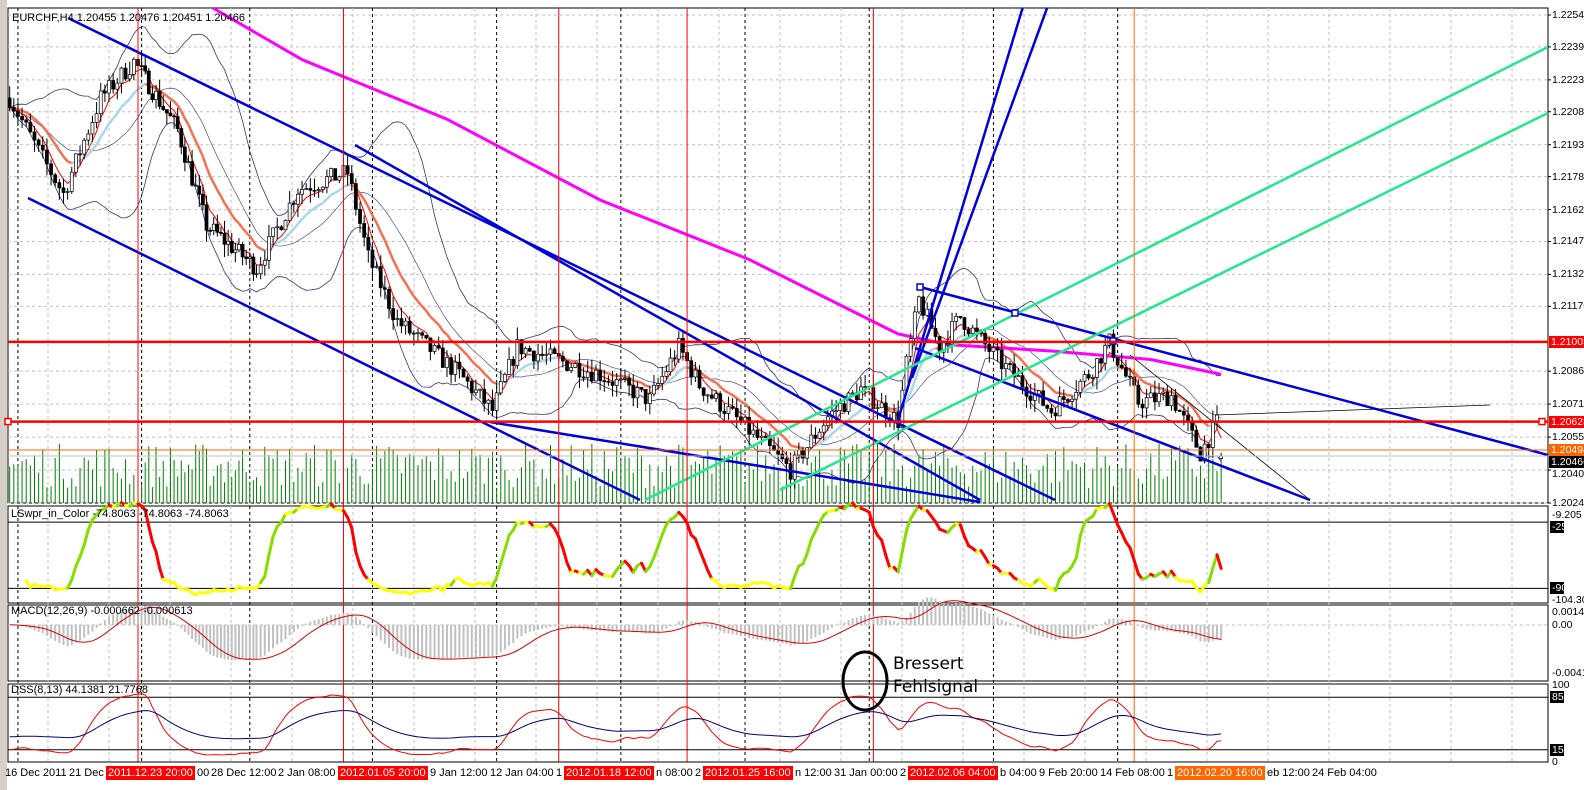 This screenshot has height=790, width=1584. I want to click on time-marker-label: 2011.12.23 20:00, so click(150, 773).